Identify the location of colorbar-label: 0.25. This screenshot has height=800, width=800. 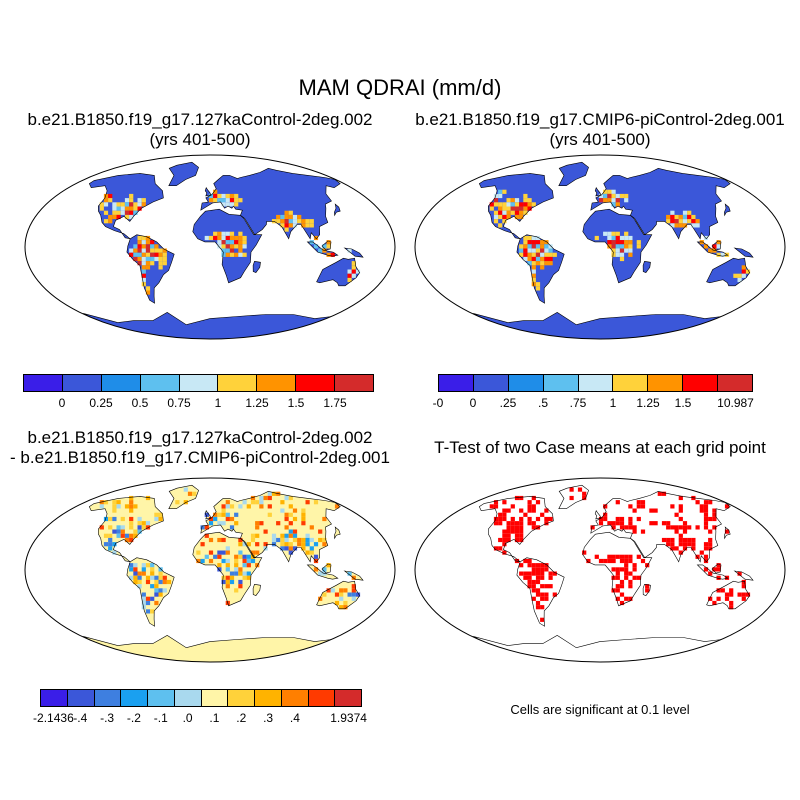
(101, 403).